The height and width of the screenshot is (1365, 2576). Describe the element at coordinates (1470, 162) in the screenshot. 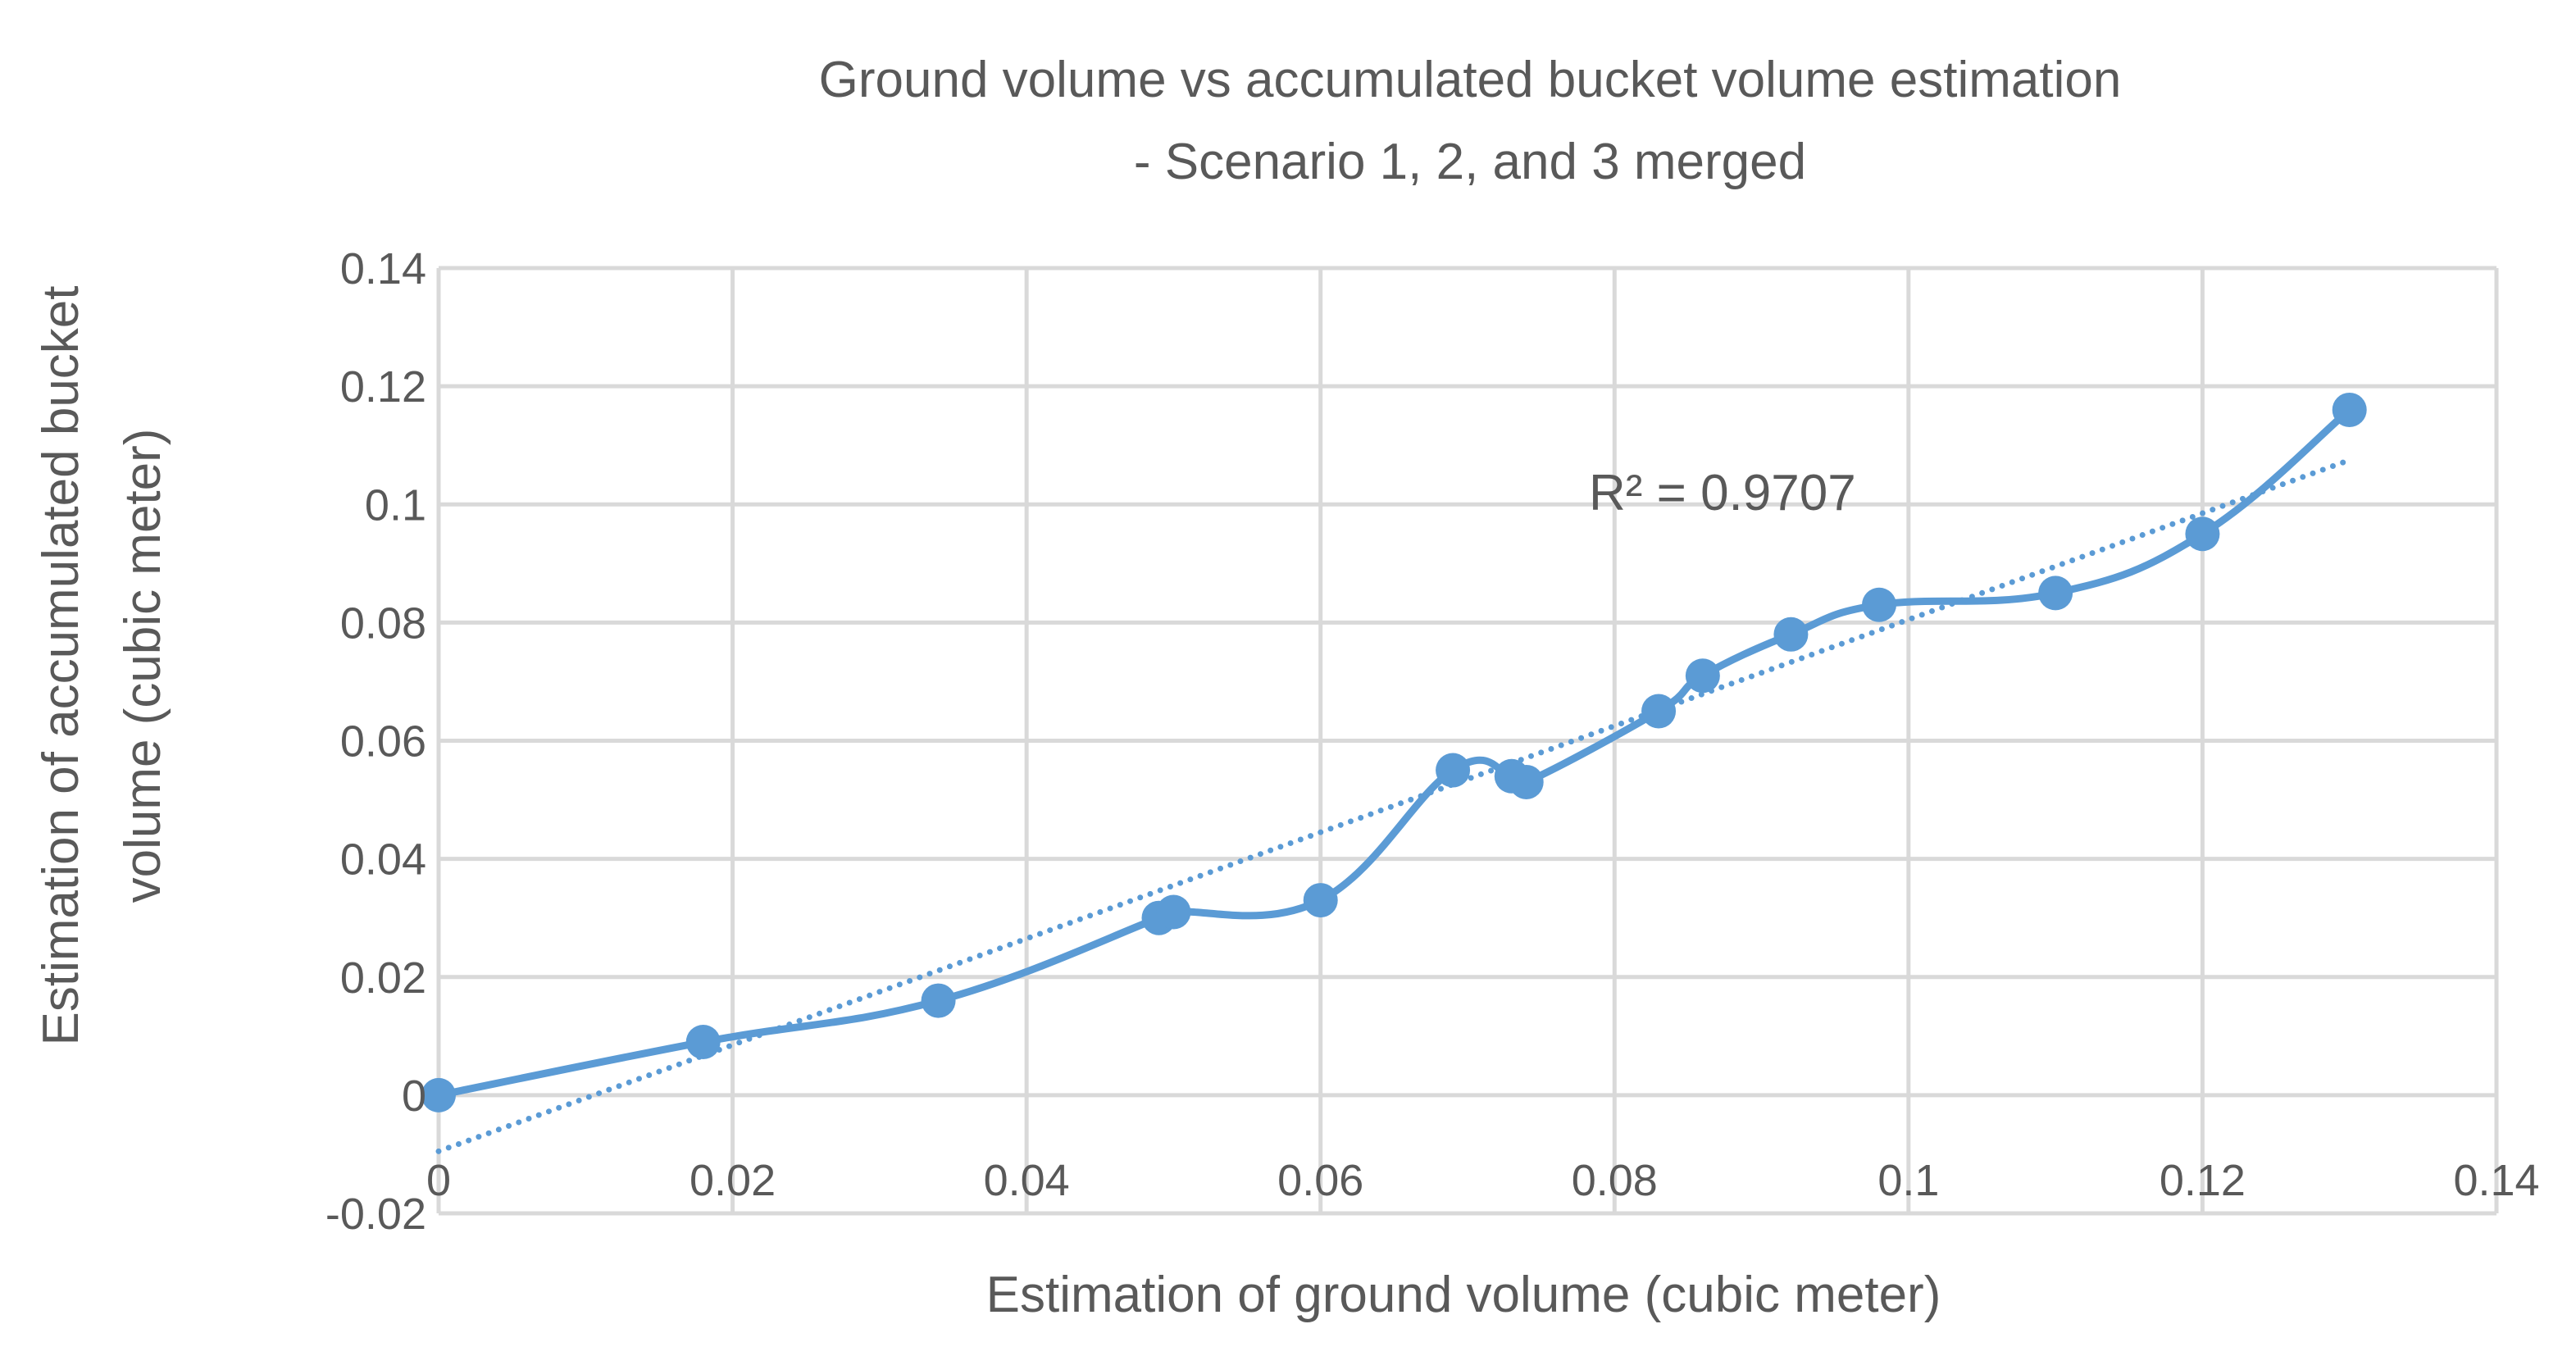

I see `chart-subtitle: - Scenario 1, 2, and 3 merged` at that location.